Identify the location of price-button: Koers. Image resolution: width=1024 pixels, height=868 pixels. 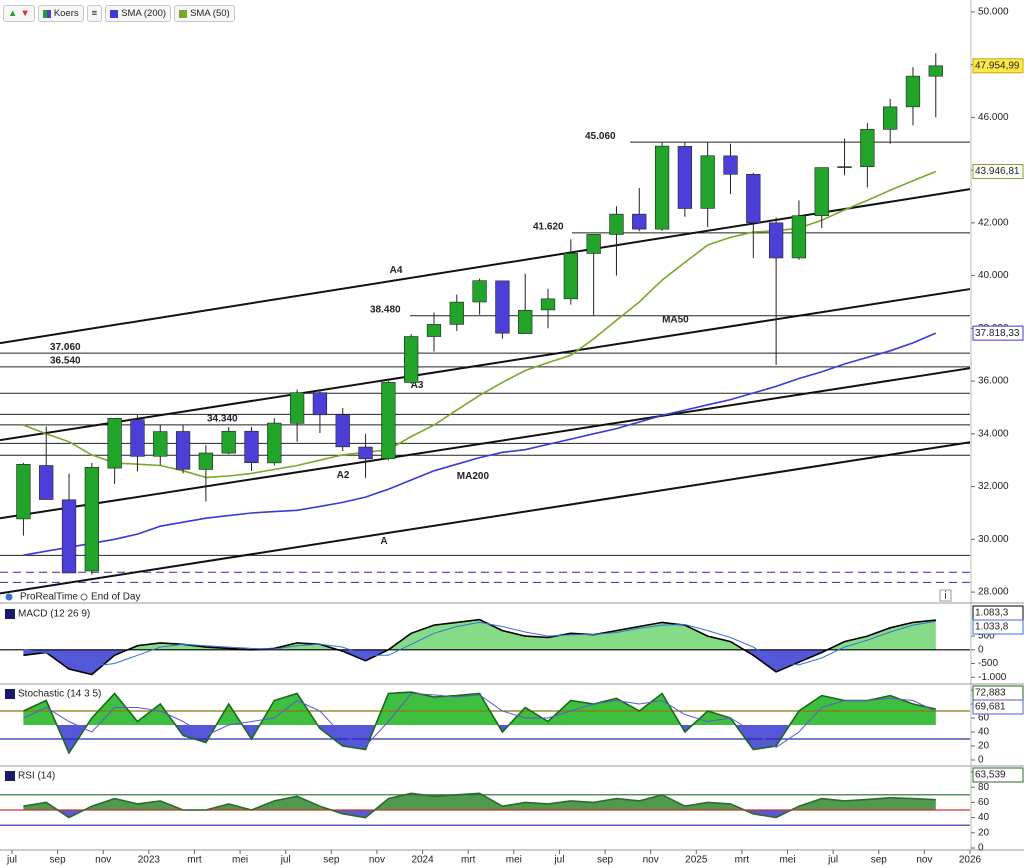
(60, 13).